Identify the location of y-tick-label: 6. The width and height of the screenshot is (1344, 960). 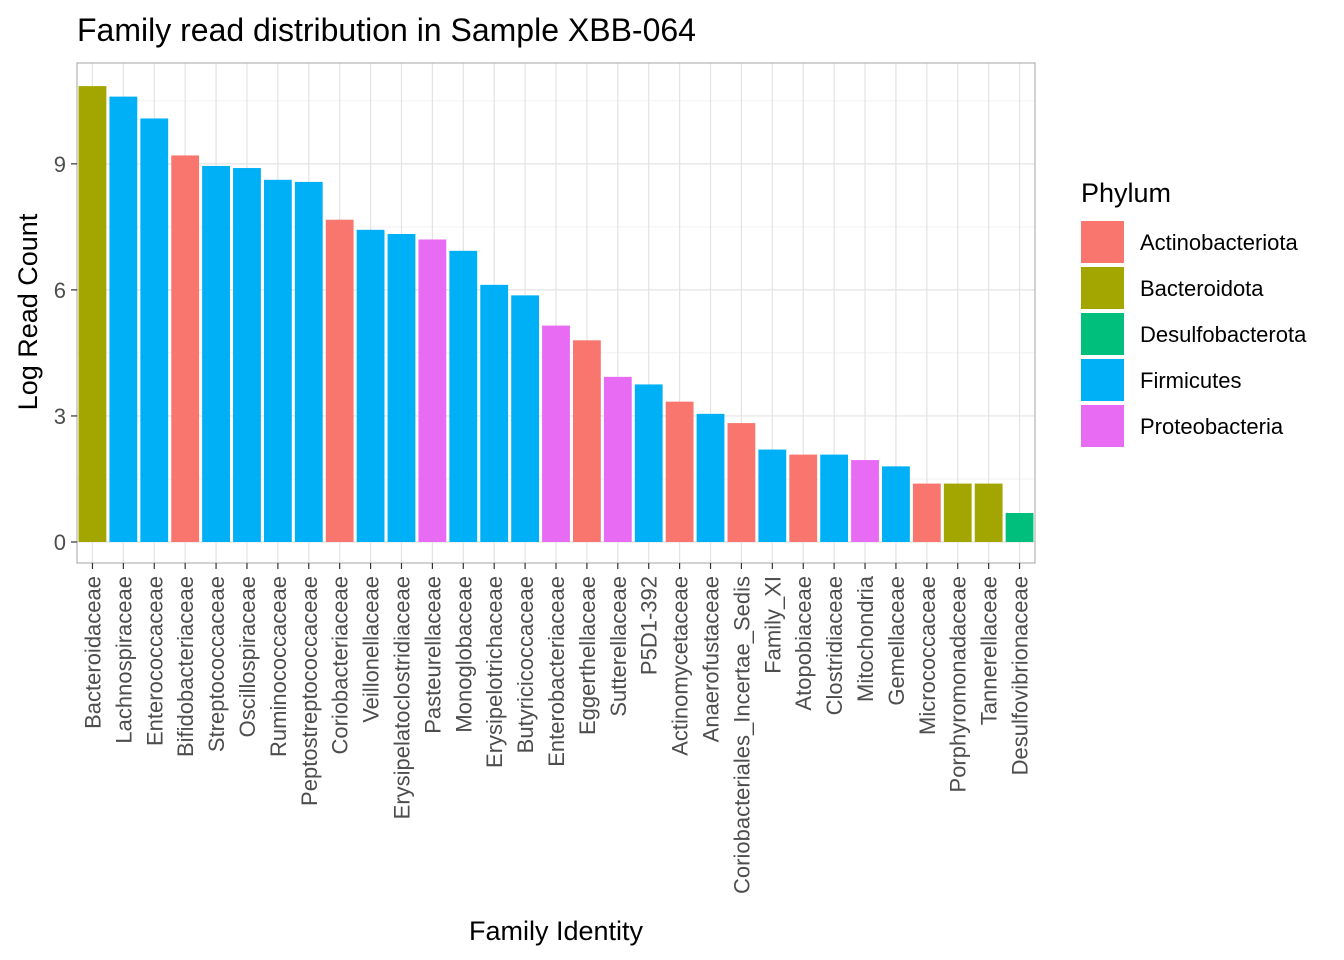
(60, 290).